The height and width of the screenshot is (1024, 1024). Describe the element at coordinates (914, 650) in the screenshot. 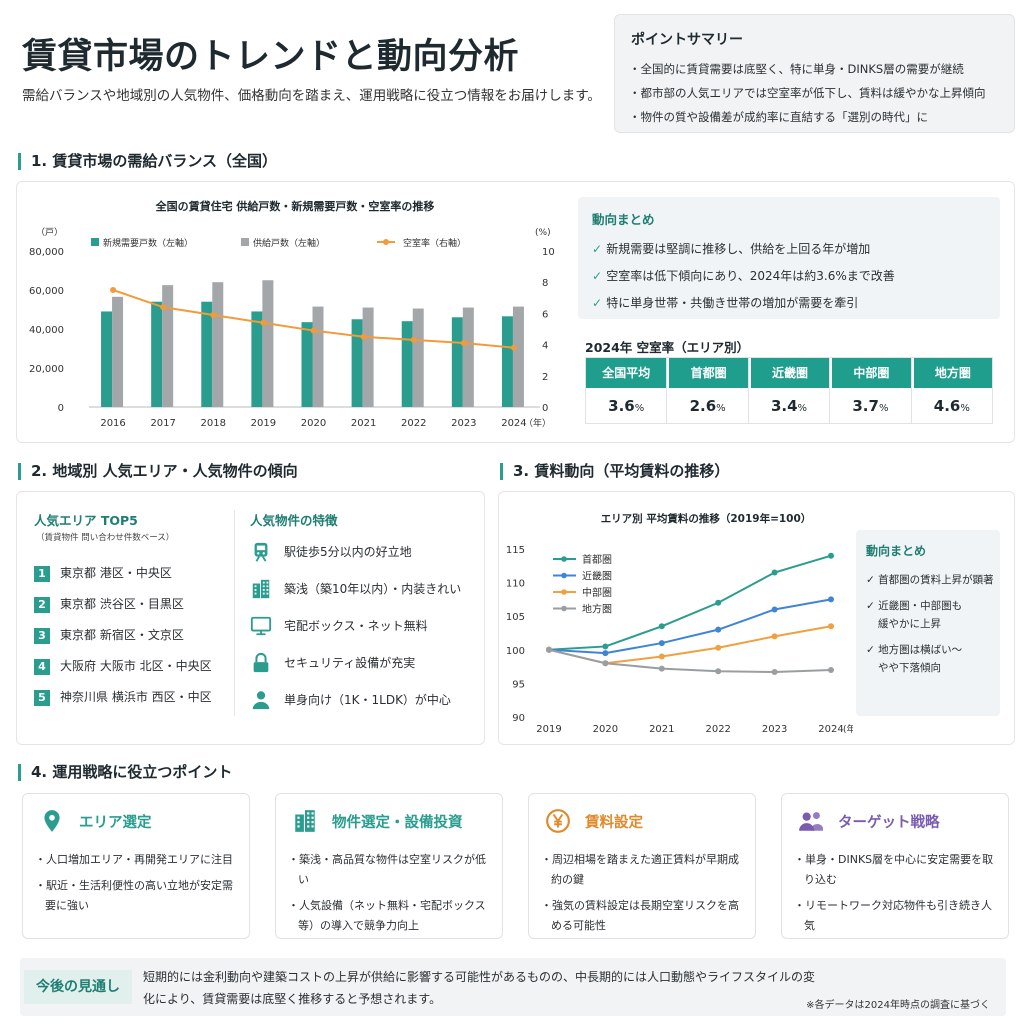

I see `trend-line: ✓ 地方圏は横ばい〜` at that location.